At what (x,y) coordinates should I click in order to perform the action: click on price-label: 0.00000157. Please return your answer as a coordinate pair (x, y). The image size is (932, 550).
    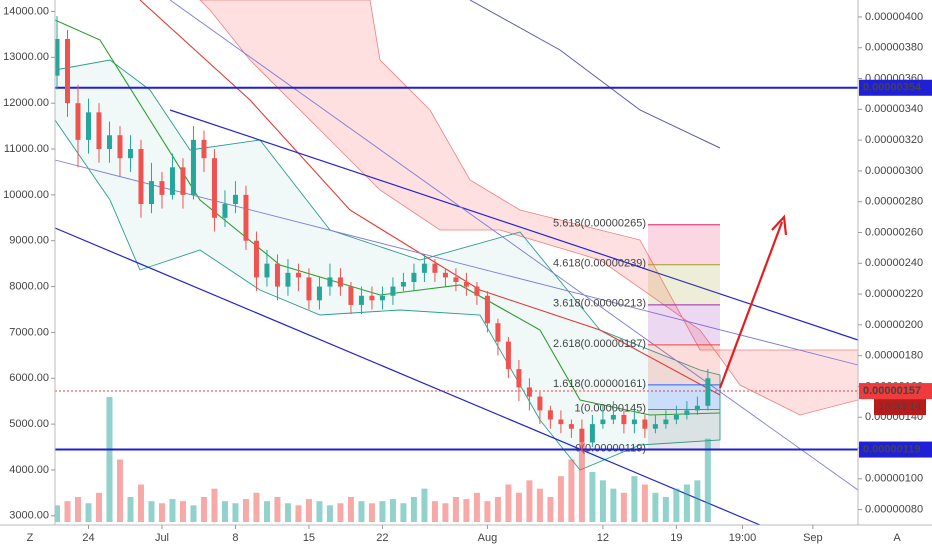
    Looking at the image, I should click on (892, 391).